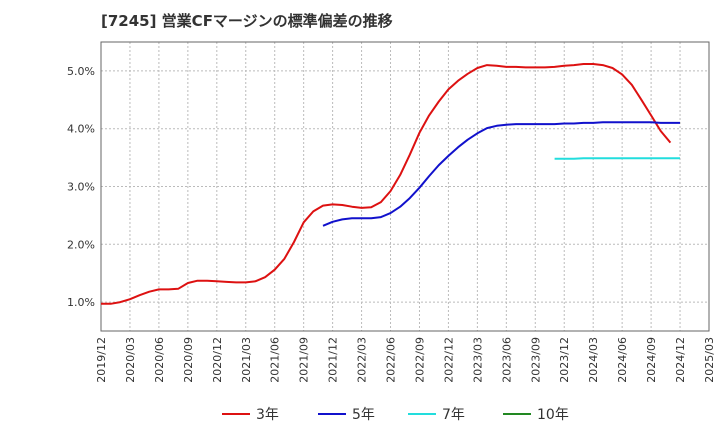 Image resolution: width=720 pixels, height=440 pixels. I want to click on y-tick-label: 4.0%, so click(81, 129).